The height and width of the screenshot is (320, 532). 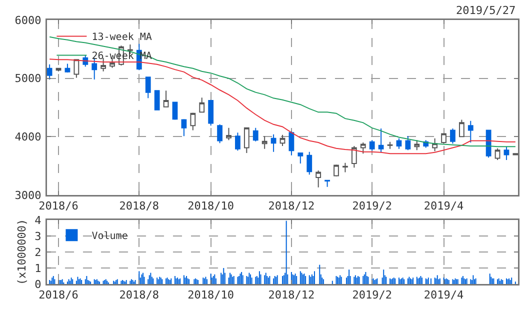 What do you see at coordinates (28, 195) in the screenshot?
I see `y-tick-label: 3000` at bounding box center [28, 195].